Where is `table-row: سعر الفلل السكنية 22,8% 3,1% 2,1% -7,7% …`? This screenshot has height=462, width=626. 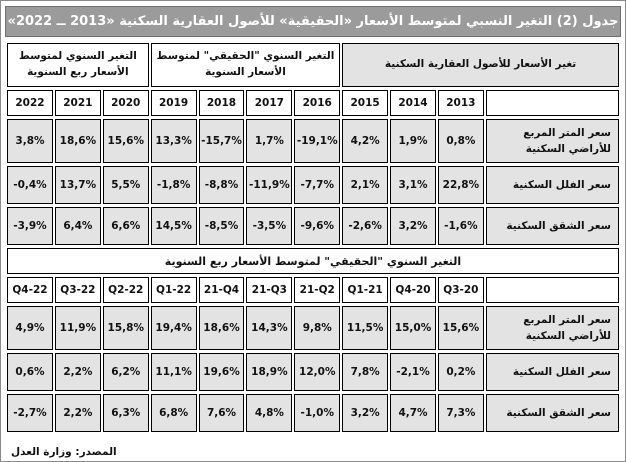 table-row: سعر الفلل السكنية 22,8% 3,1% 2,1% -7,7% … is located at coordinates (313, 185).